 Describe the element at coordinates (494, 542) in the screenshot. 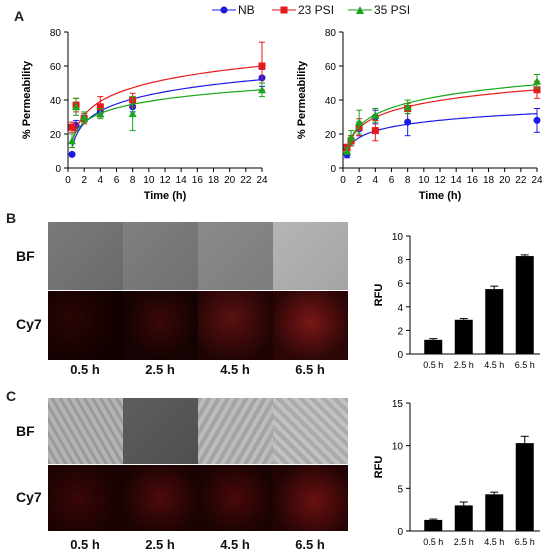

I see `x-tick-label: 4.5 h` at that location.